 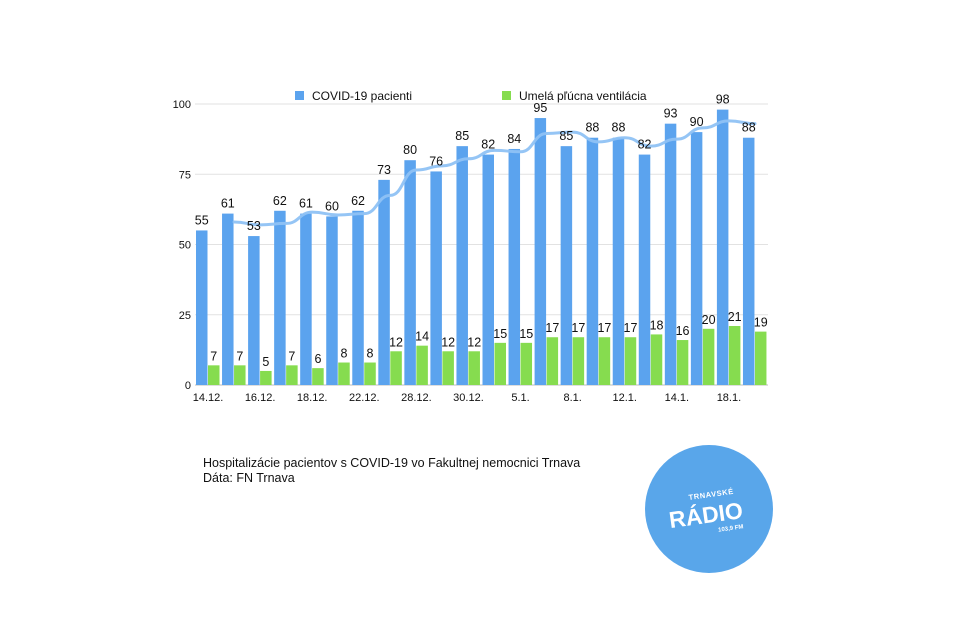 What do you see at coordinates (506, 95) in the screenshot?
I see `legend-swatch-ventilation` at bounding box center [506, 95].